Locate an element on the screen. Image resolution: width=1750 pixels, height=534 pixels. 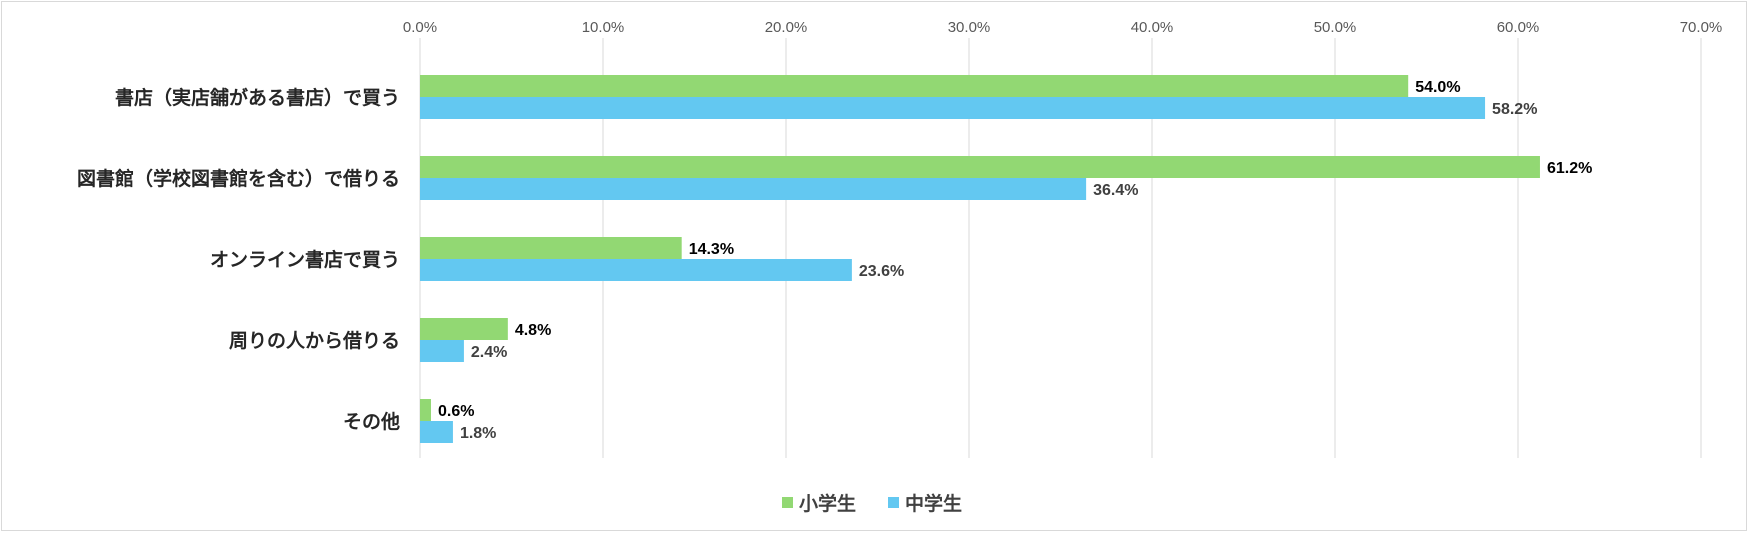
x-tick-label: 20.0% is located at coordinates (786, 27).